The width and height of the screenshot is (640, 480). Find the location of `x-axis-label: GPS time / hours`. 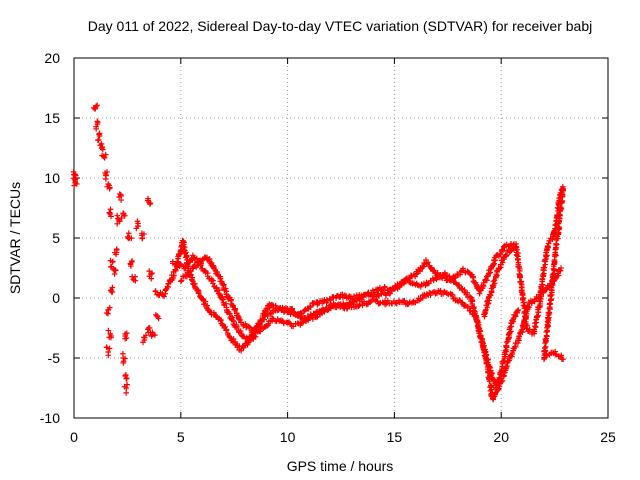

x-axis-label: GPS time / hours is located at coordinates (340, 466).